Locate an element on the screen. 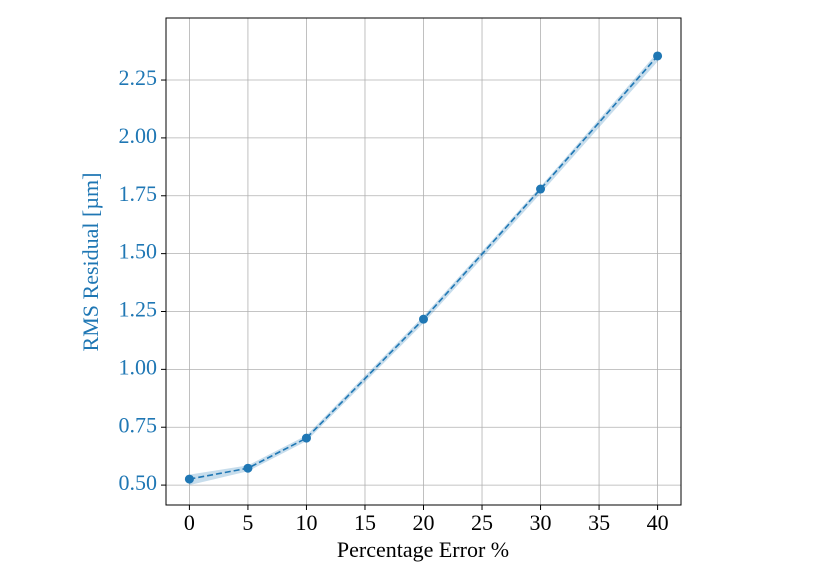 The height and width of the screenshot is (581, 830). y-tick-label: 1.75 is located at coordinates (138, 193).